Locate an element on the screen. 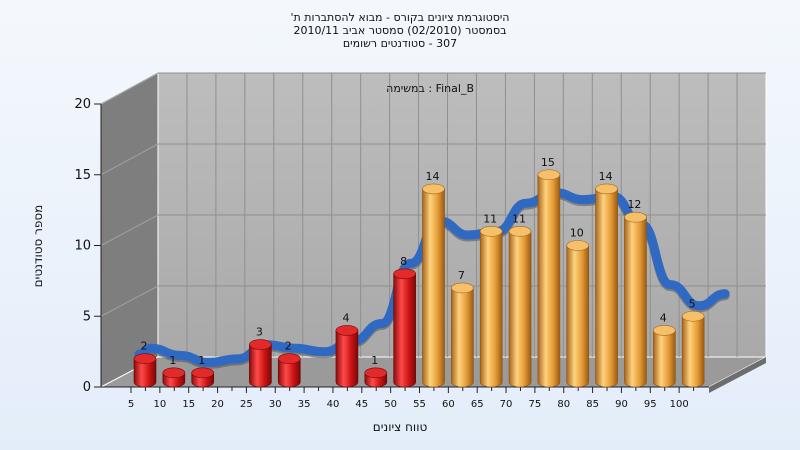 The image size is (800, 450). x-tick-label: 40 is located at coordinates (333, 404).